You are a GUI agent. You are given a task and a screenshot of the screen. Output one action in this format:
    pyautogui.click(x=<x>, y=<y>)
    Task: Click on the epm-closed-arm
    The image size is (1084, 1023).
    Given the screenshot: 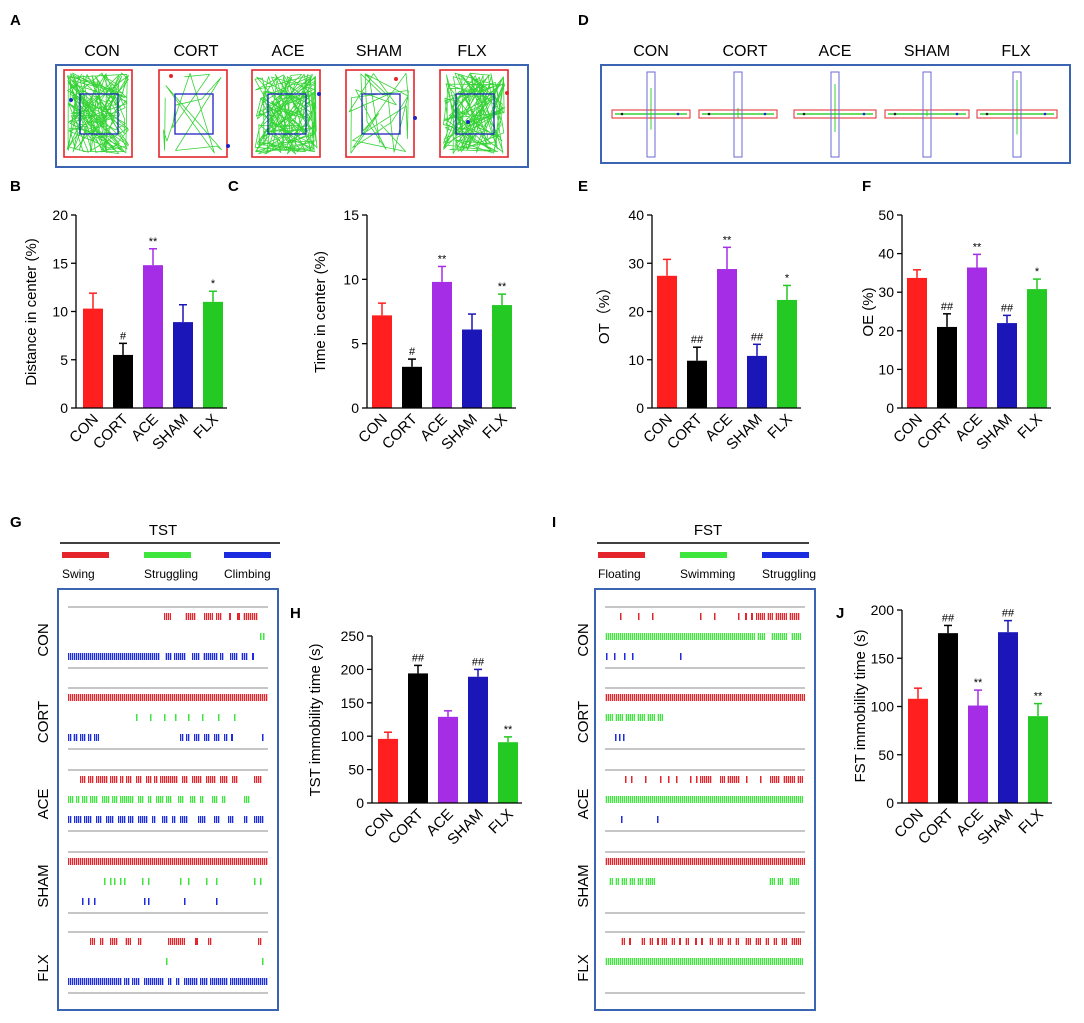 What is the action you would take?
    pyautogui.click(x=927, y=114)
    